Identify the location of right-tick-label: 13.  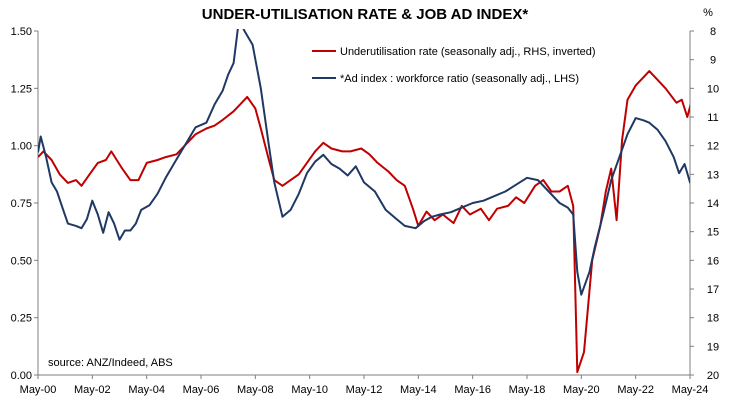
(713, 175).